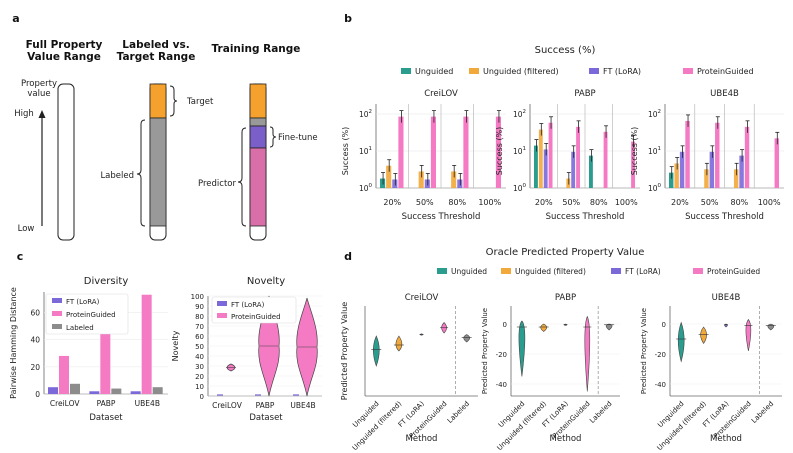  I want to click on diversity-legend-label: FT (LoRA), so click(83, 302).